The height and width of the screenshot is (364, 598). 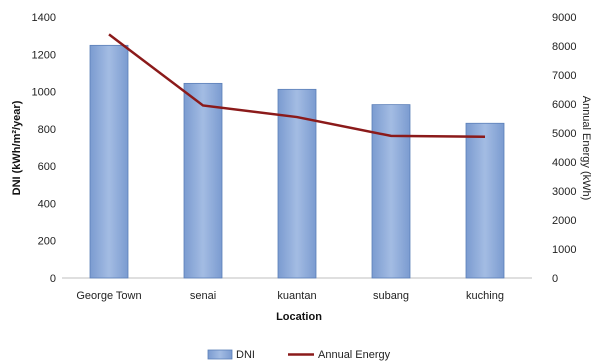 What do you see at coordinates (564, 76) in the screenshot?
I see `right-tick-label: 7000` at bounding box center [564, 76].